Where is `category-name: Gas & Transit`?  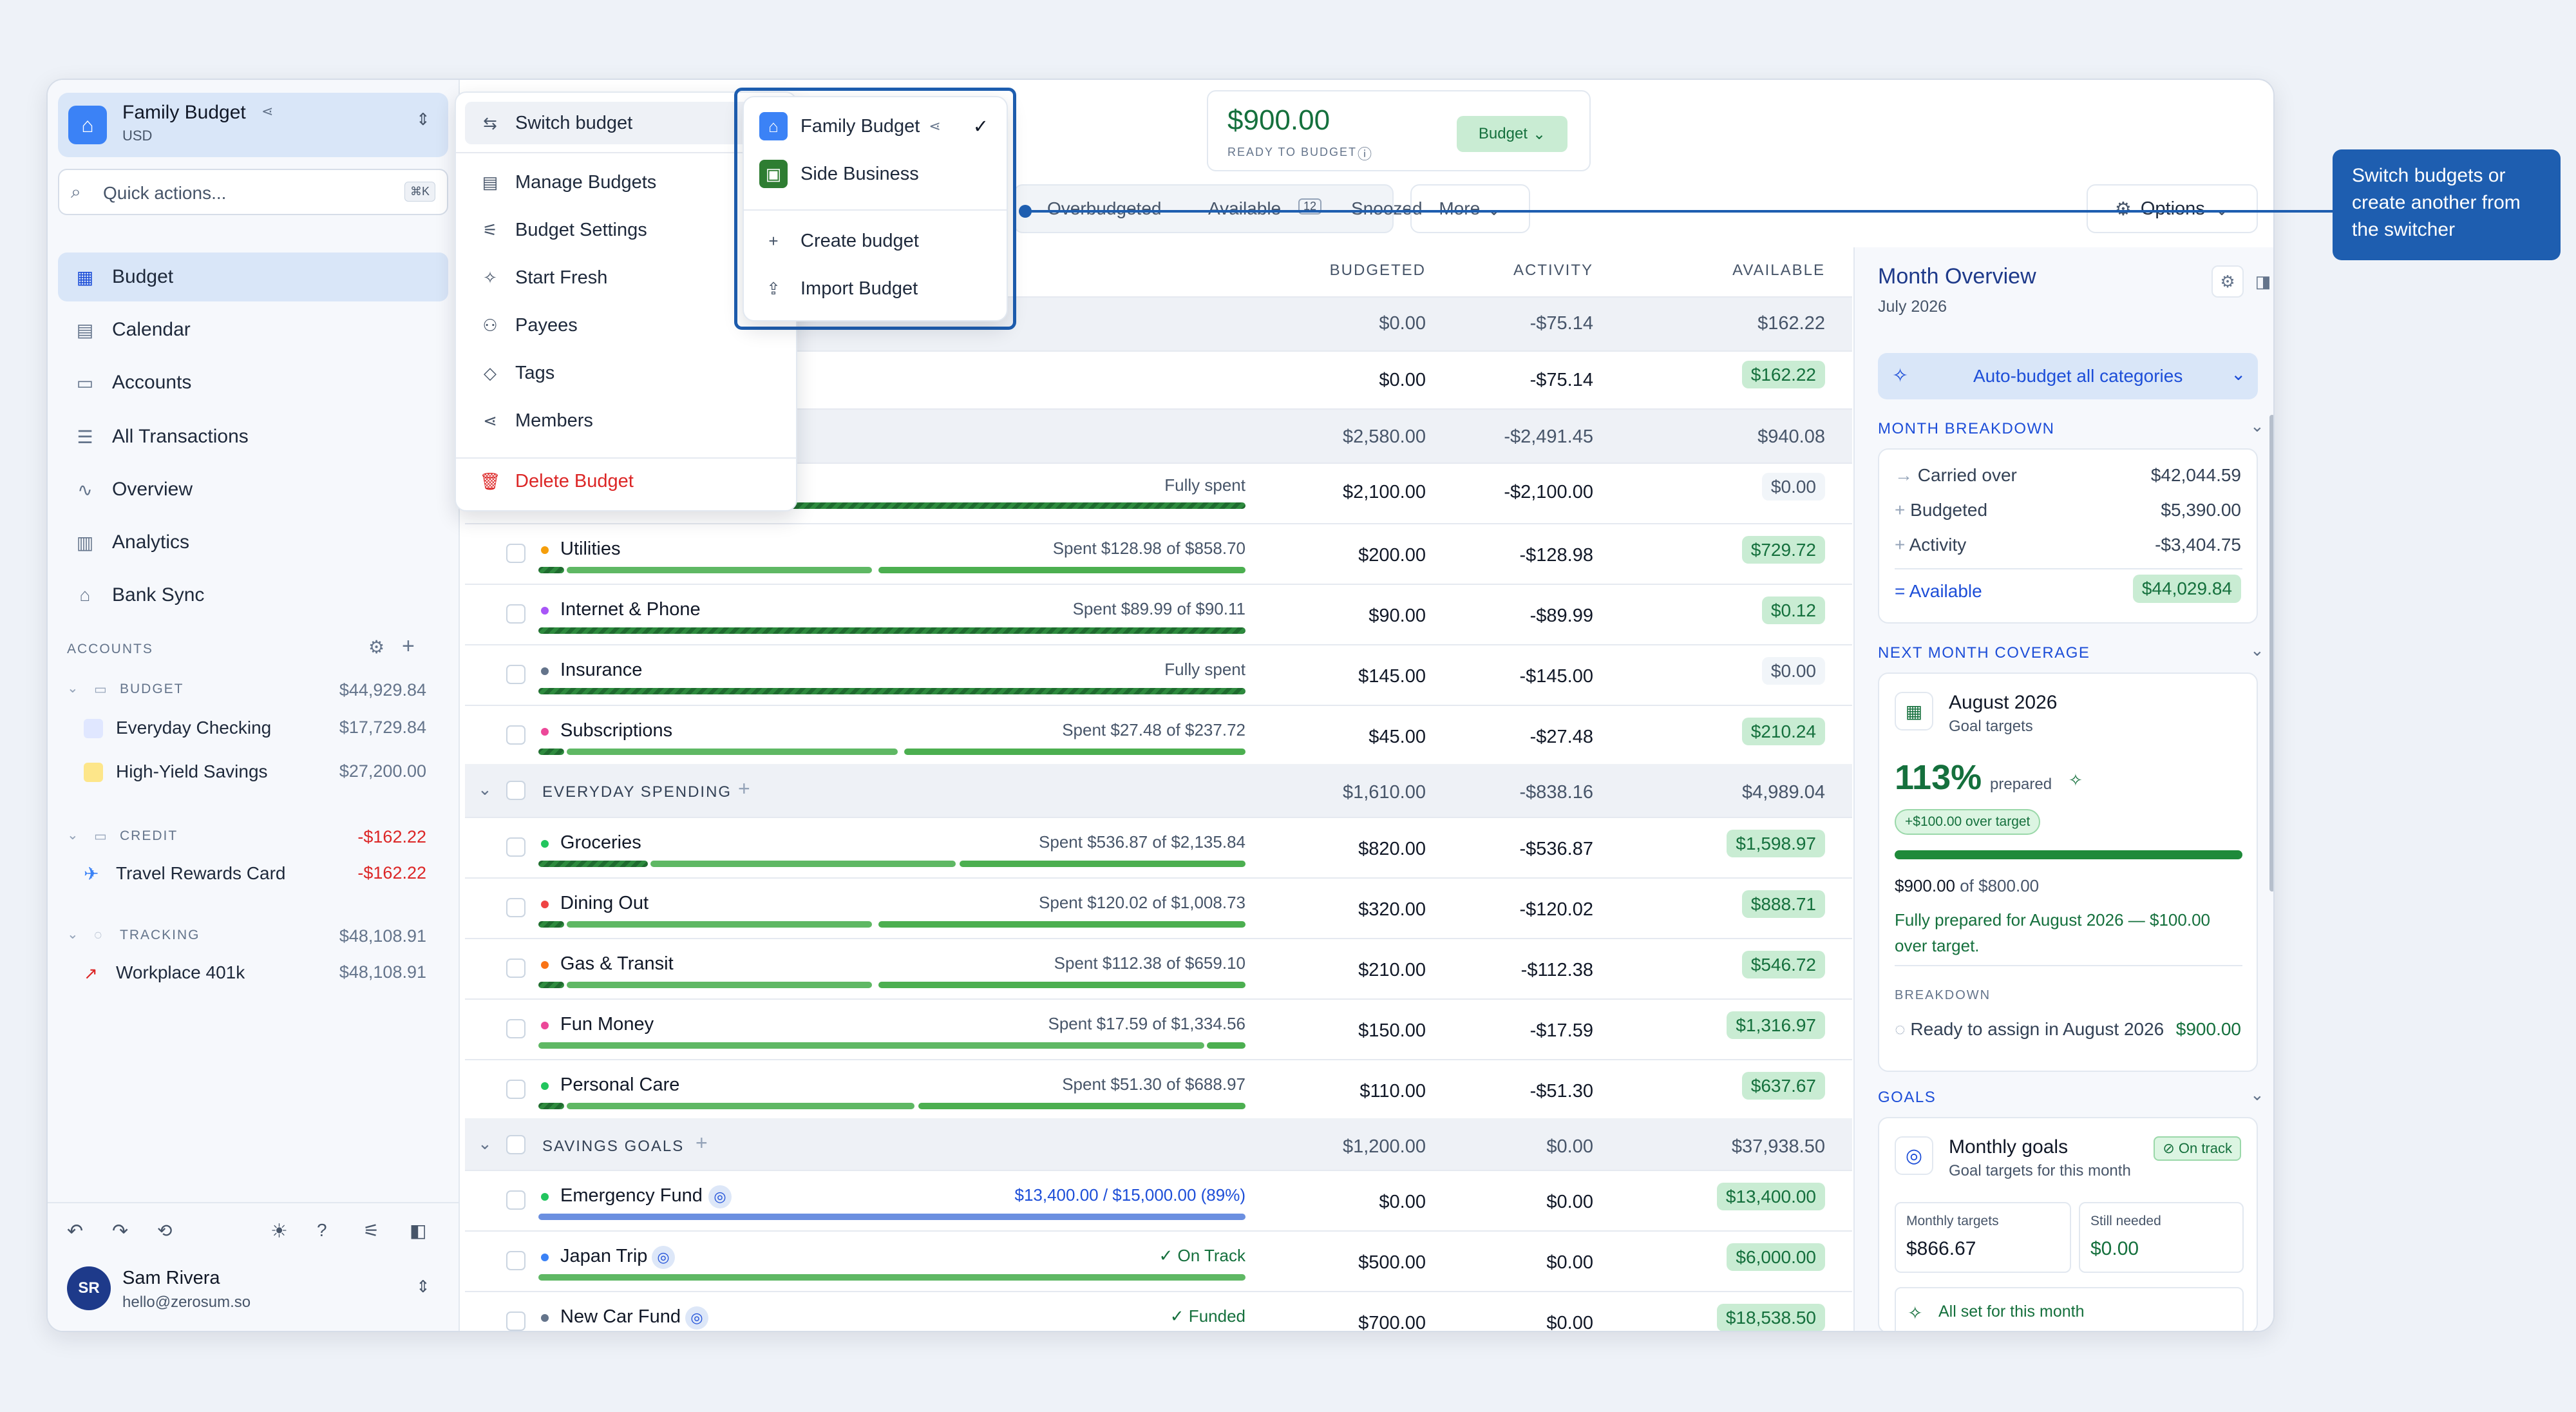 category-name: Gas & Transit is located at coordinates (617, 963).